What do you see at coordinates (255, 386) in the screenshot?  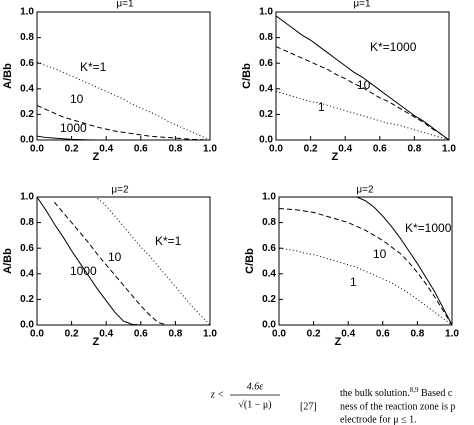 I see `equation-numerator: 4.6ε` at bounding box center [255, 386].